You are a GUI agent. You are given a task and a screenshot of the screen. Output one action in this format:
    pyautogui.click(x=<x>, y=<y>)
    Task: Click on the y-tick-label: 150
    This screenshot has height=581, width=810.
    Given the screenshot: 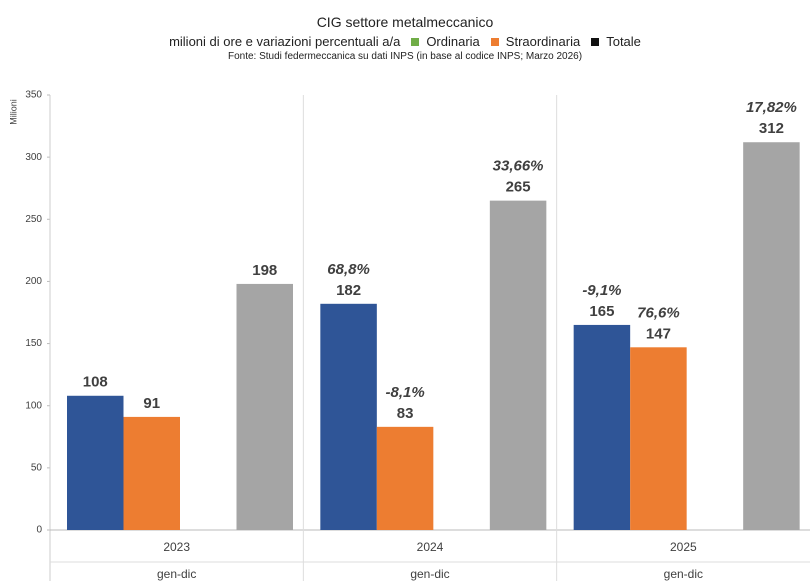 What is the action you would take?
    pyautogui.click(x=33, y=343)
    